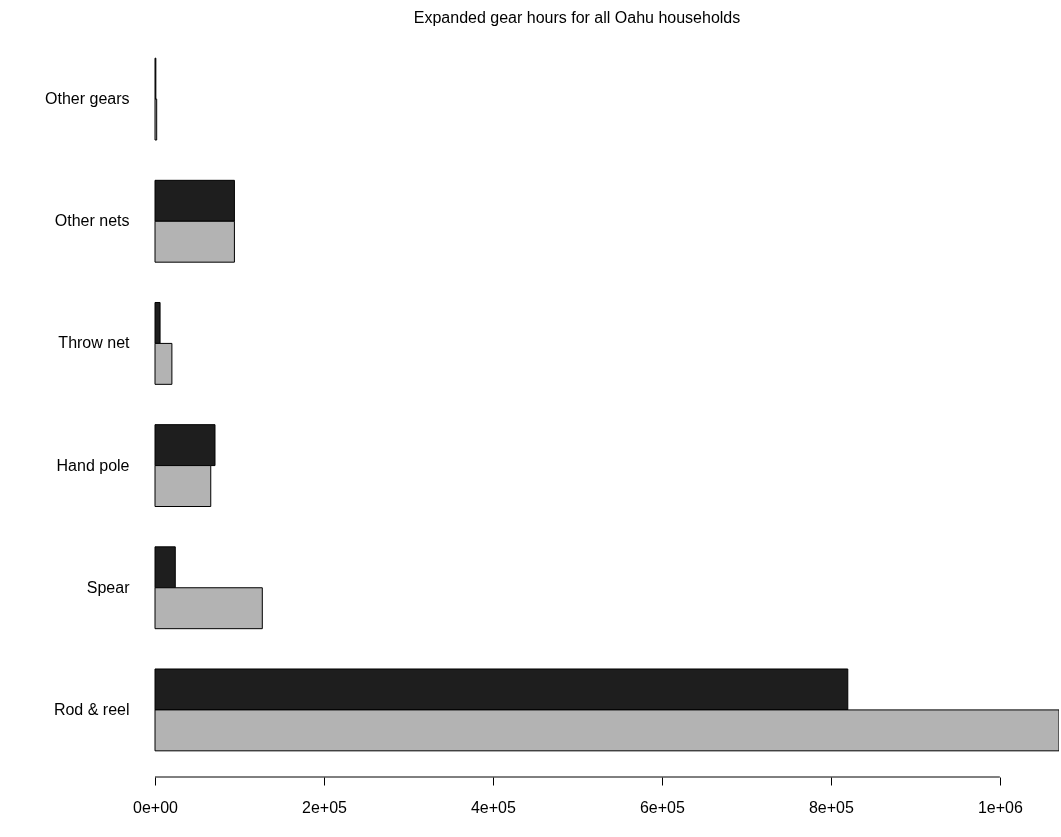 This screenshot has width=1061, height=837. What do you see at coordinates (1000, 807) in the screenshot?
I see `x-tick-label: 1e+06` at bounding box center [1000, 807].